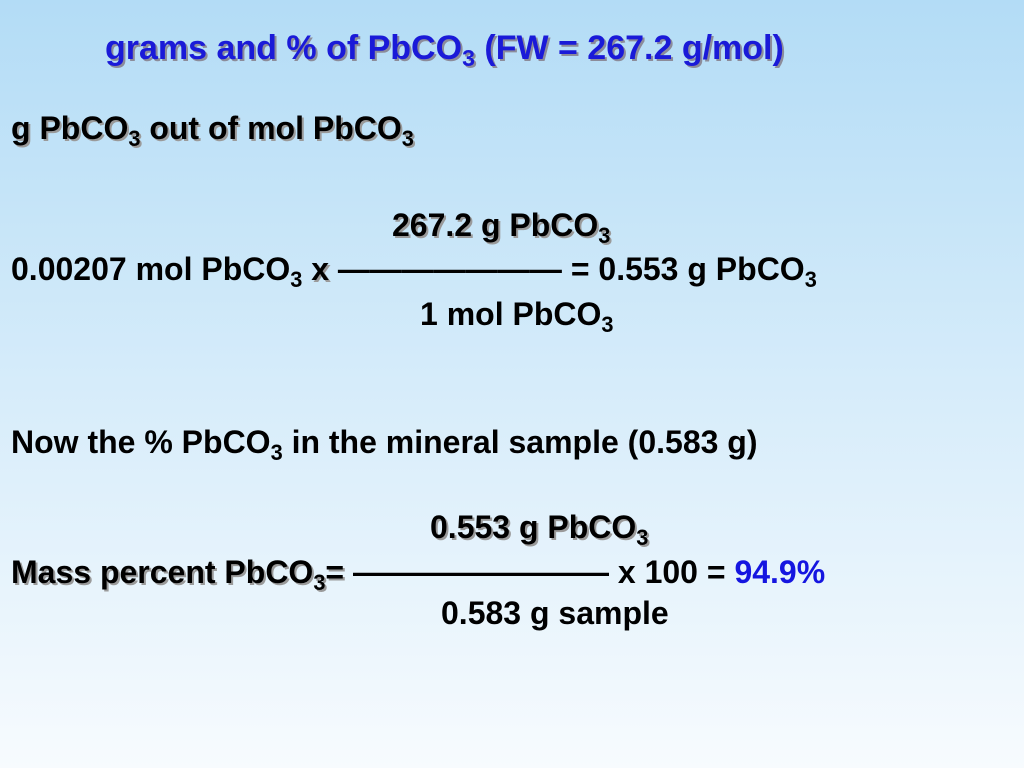  Describe the element at coordinates (780, 572) in the screenshot. I see `calc2-result-value: 94.9%` at that location.